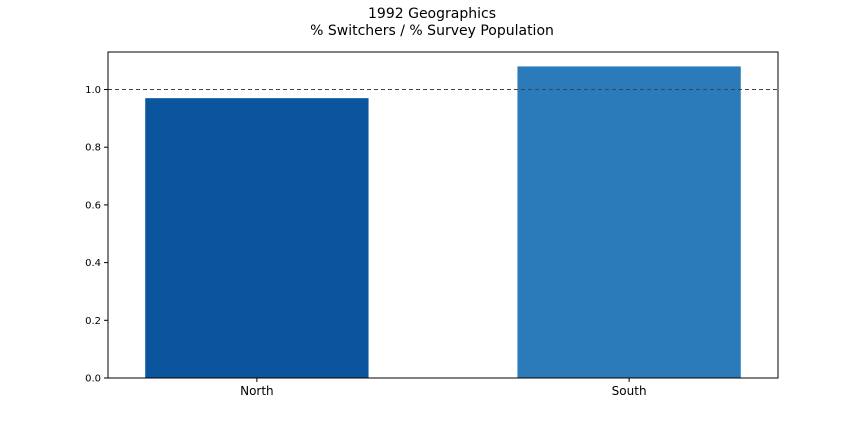 This screenshot has height=432, width=864. Describe the element at coordinates (93, 263) in the screenshot. I see `y-tick-label: 0.4` at that location.